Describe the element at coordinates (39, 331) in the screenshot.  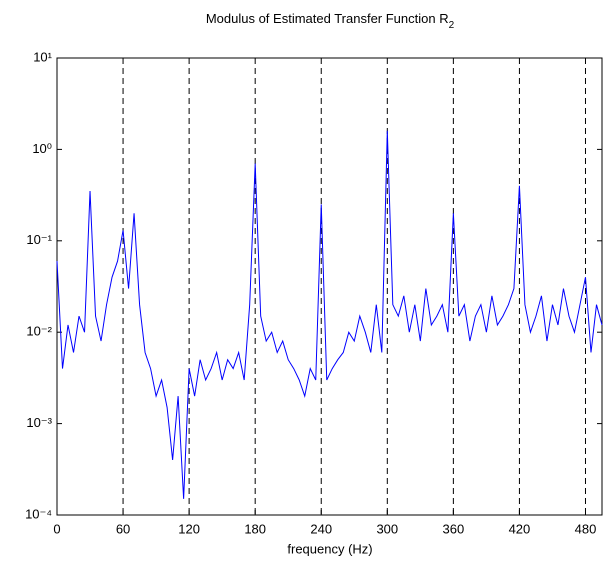
I see `y-tick-label: 10⁻²` at that location.